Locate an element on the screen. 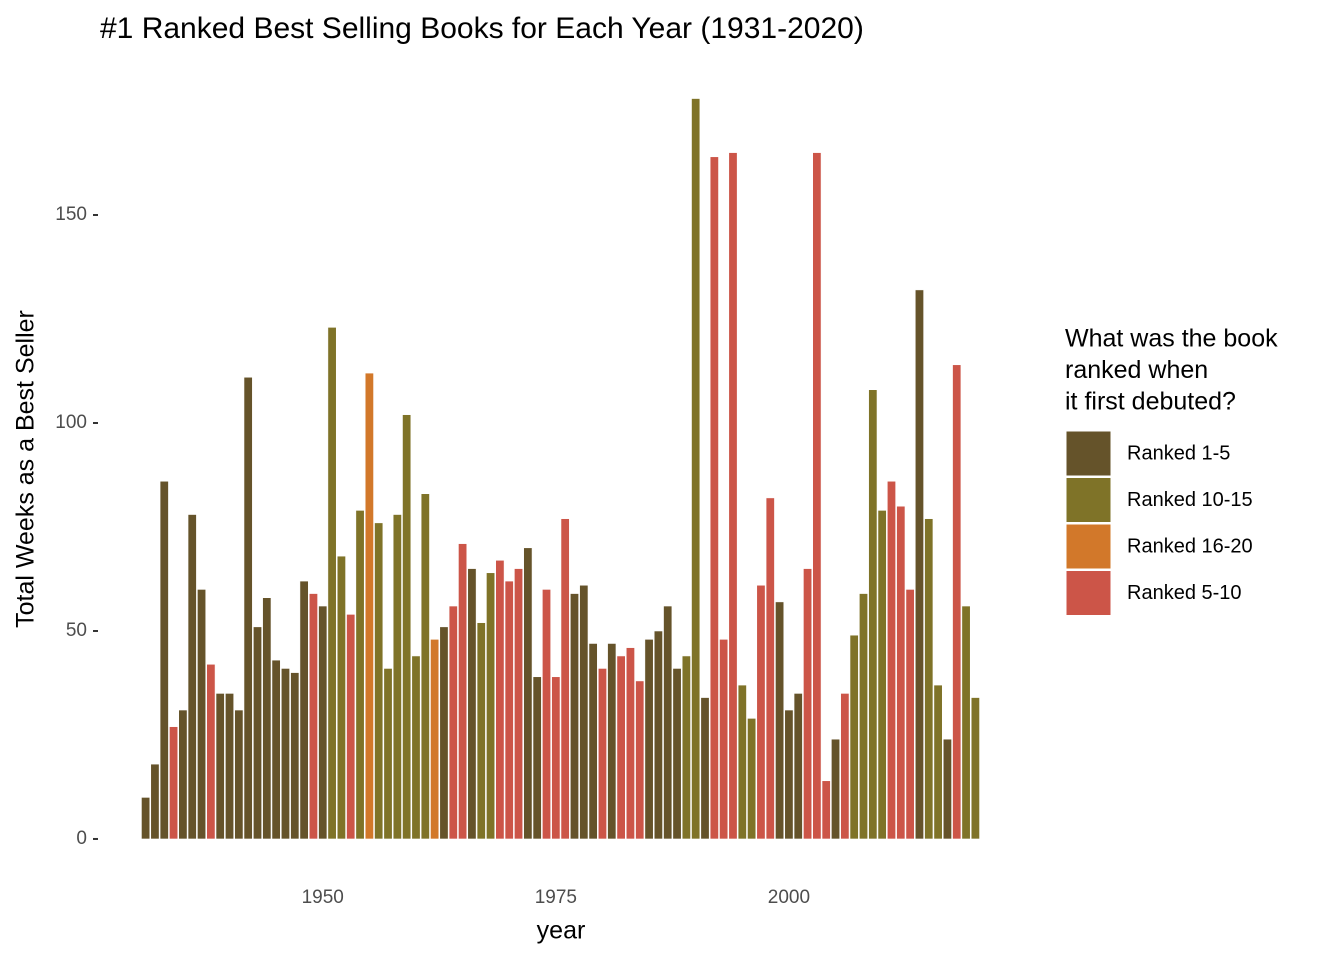 The width and height of the screenshot is (1344, 960). legend-label: Ranked 16-20 is located at coordinates (1190, 546).